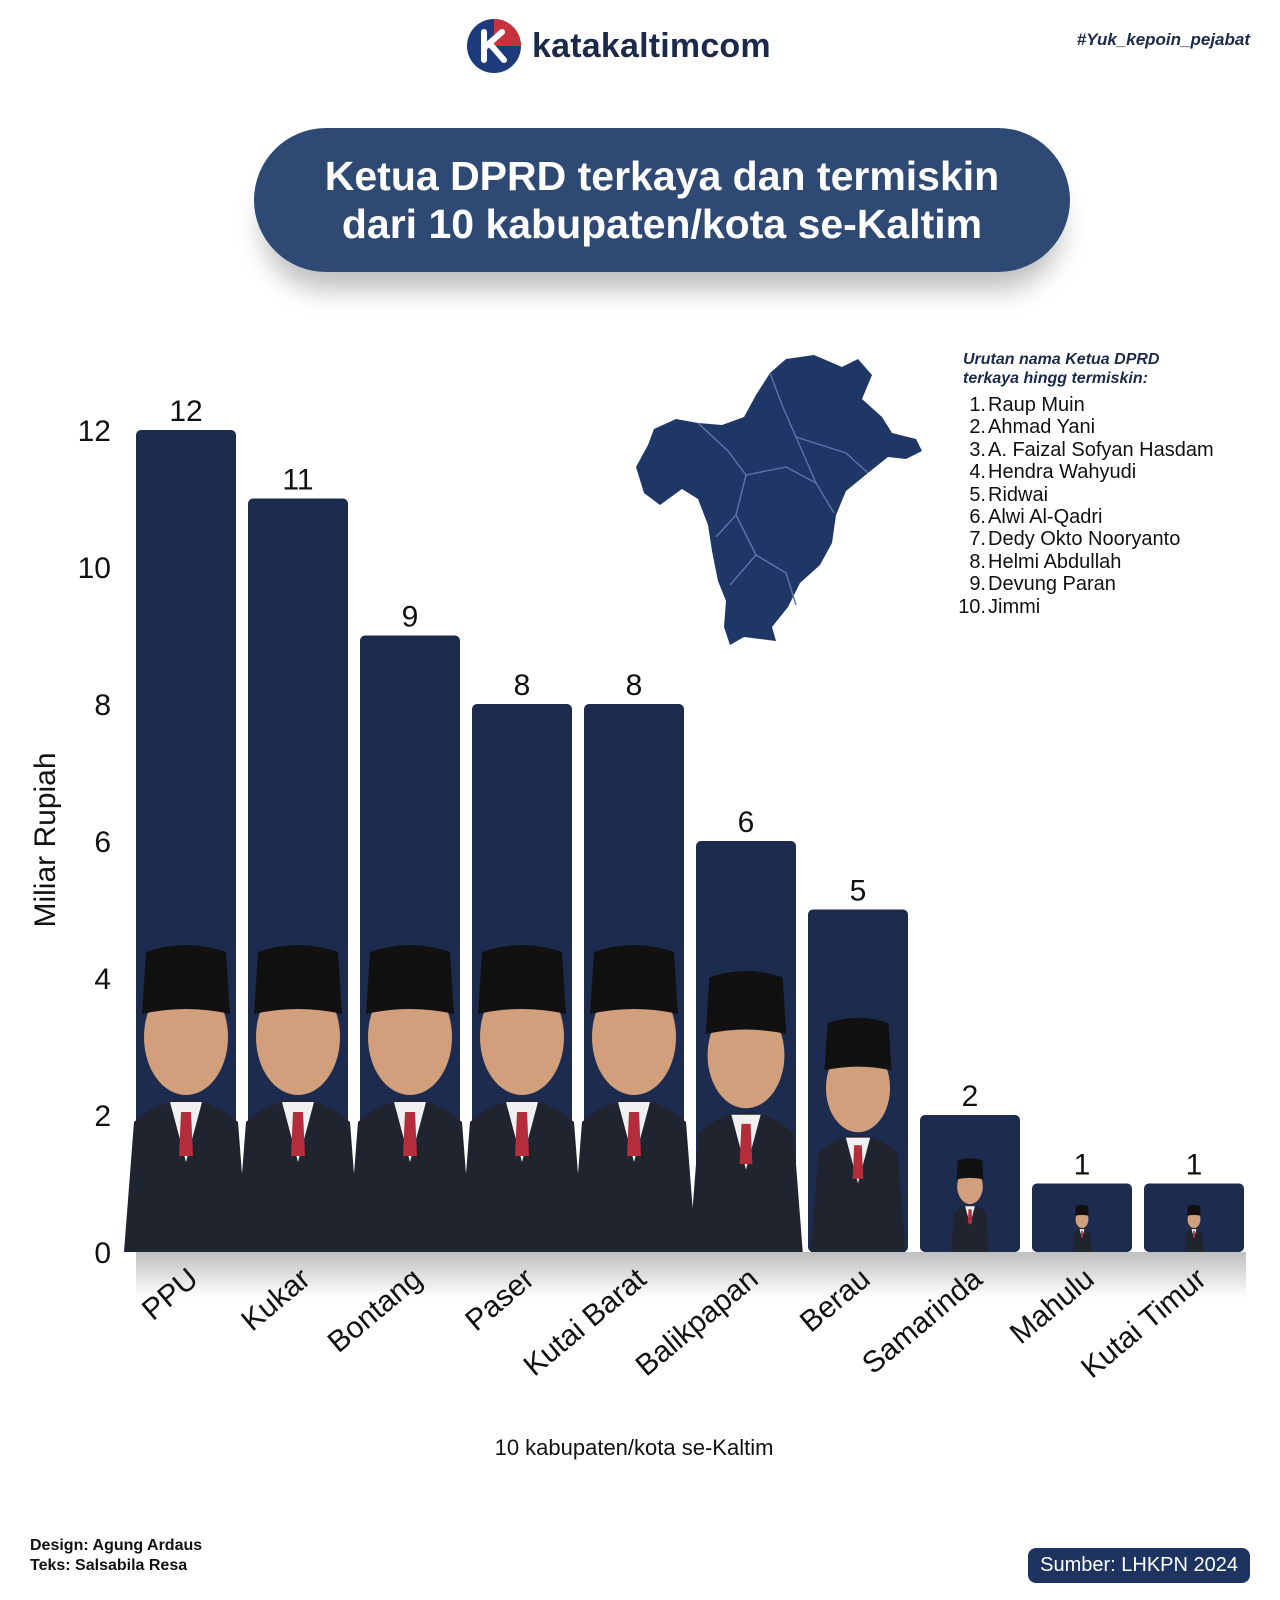  What do you see at coordinates (977, 494) in the screenshot?
I see `legend-item-number: 5.` at bounding box center [977, 494].